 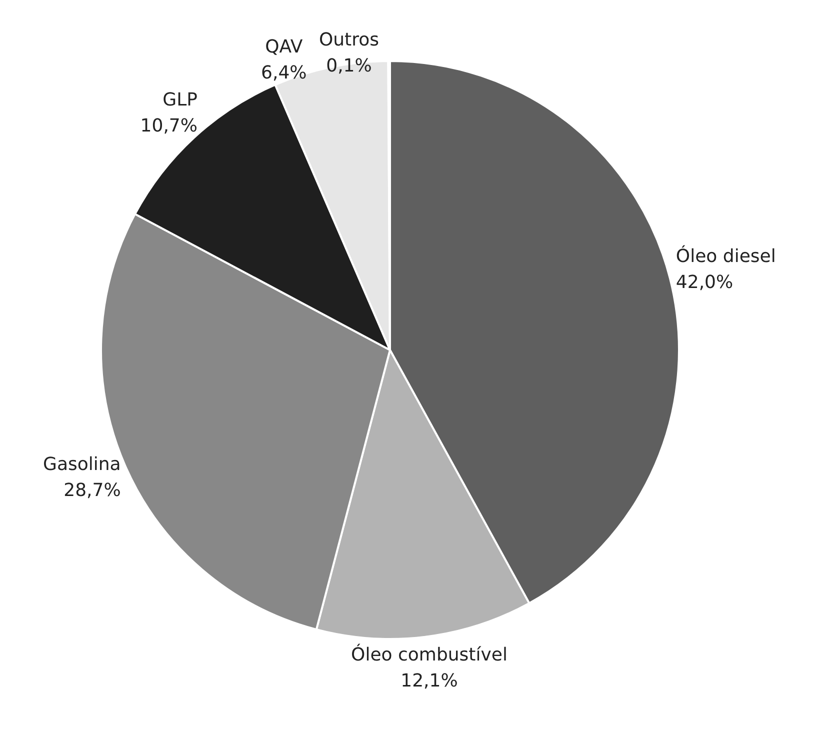 I want to click on slice-label: Óleo diesel, so click(x=726, y=255).